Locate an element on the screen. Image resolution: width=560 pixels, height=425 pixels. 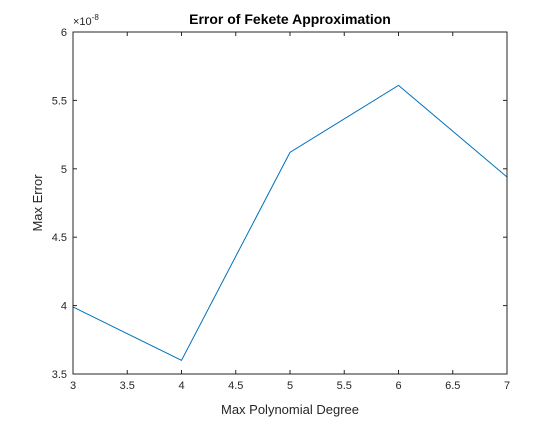
x-tick-label: 7 is located at coordinates (507, 386).